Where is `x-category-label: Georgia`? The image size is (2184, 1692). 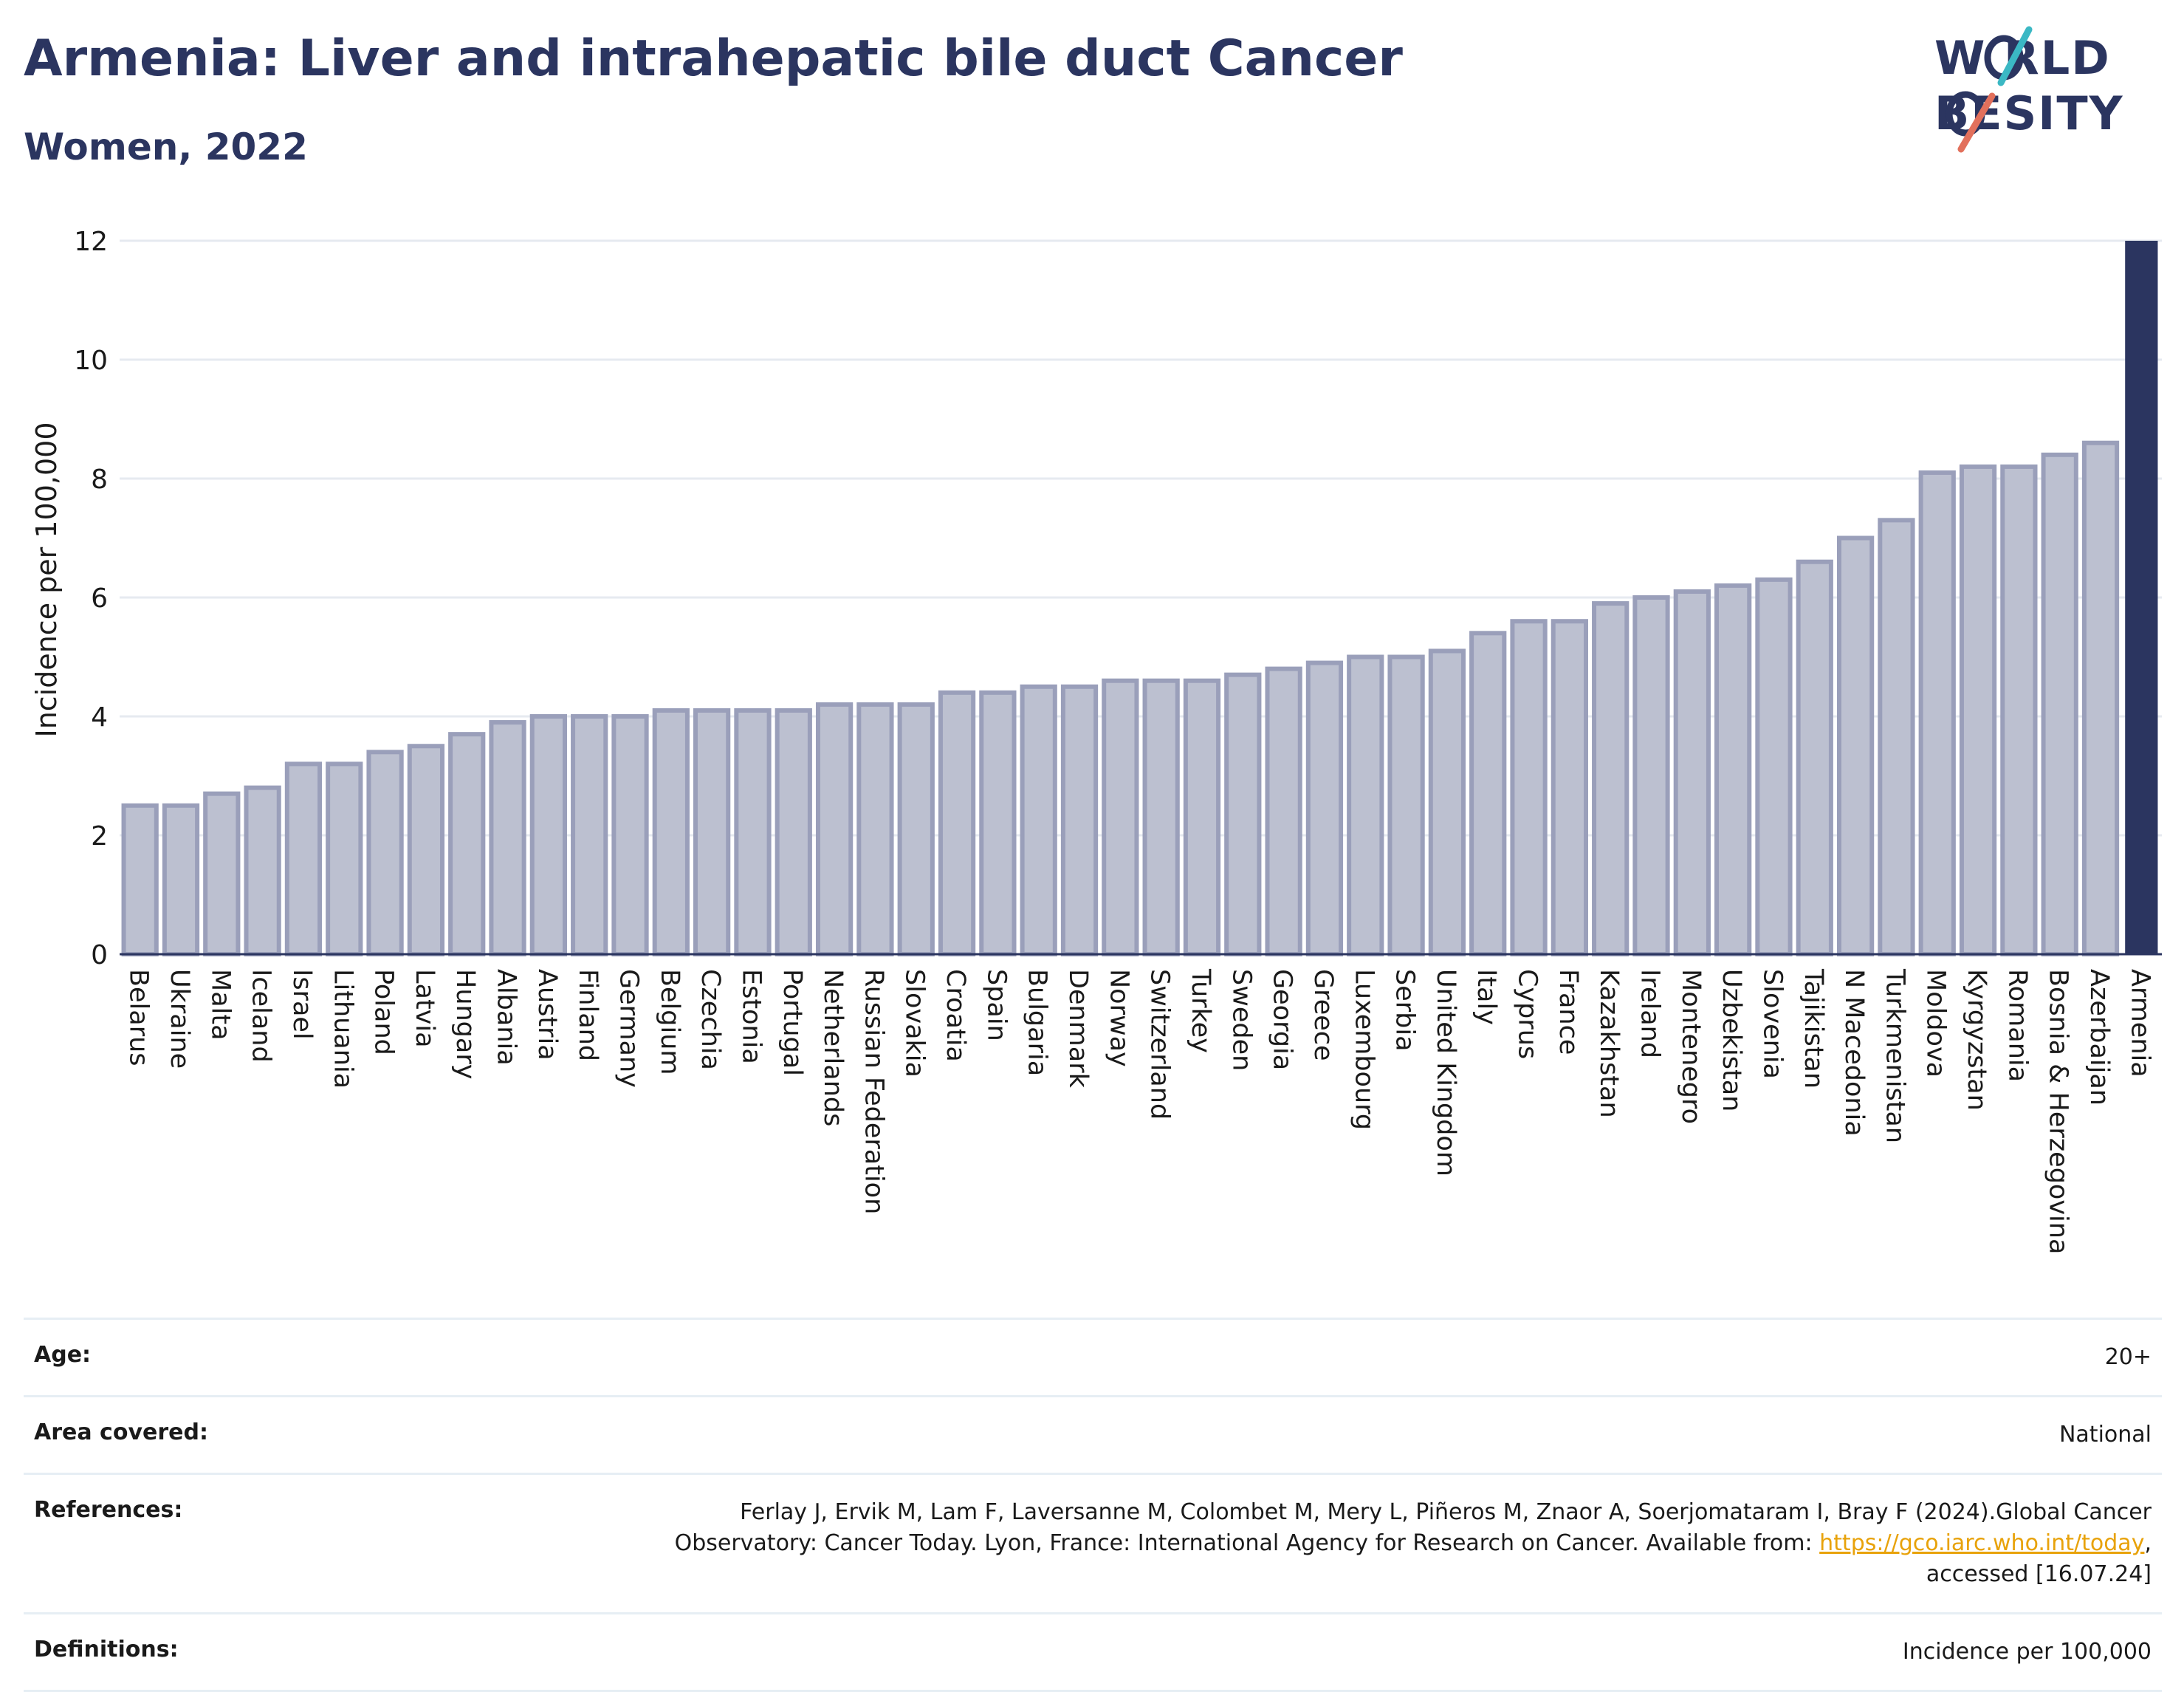 x-category-label: Georgia is located at coordinates (1282, 1019).